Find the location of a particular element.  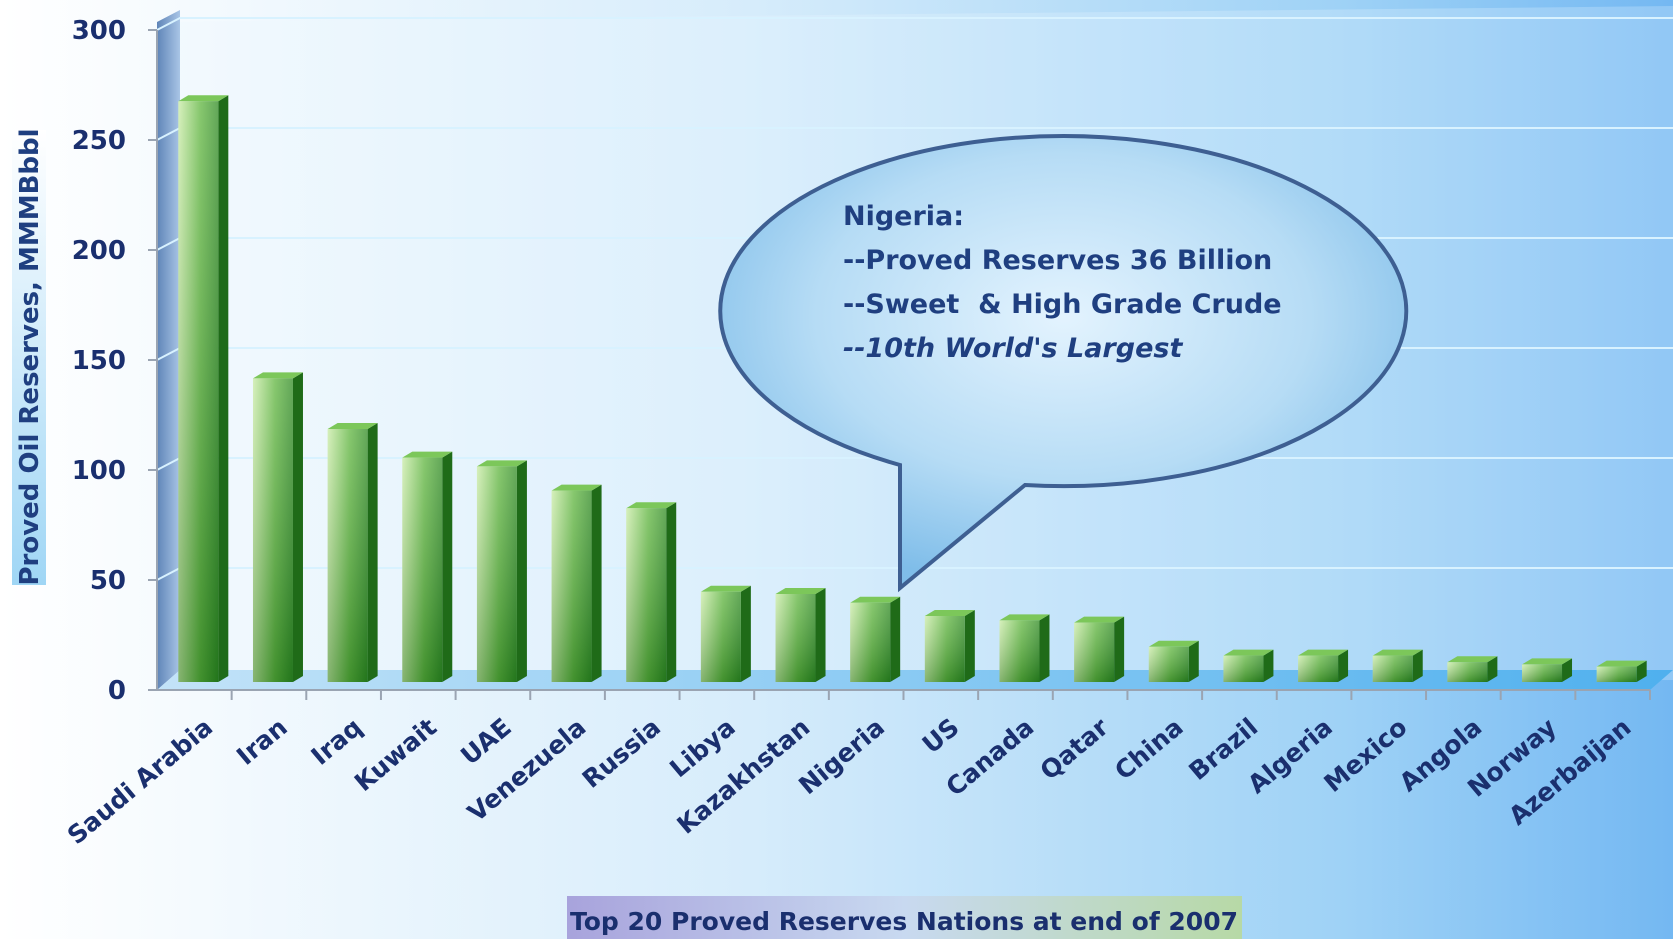

y-axis-title-background is located at coordinates (29, 357).